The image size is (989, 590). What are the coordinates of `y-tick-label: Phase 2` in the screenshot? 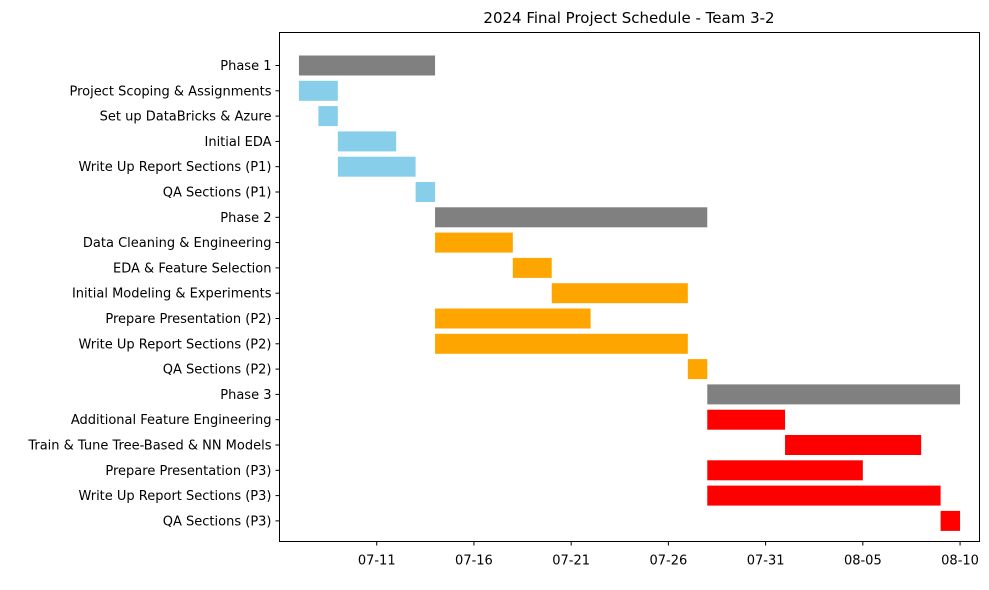 It's located at (245, 218).